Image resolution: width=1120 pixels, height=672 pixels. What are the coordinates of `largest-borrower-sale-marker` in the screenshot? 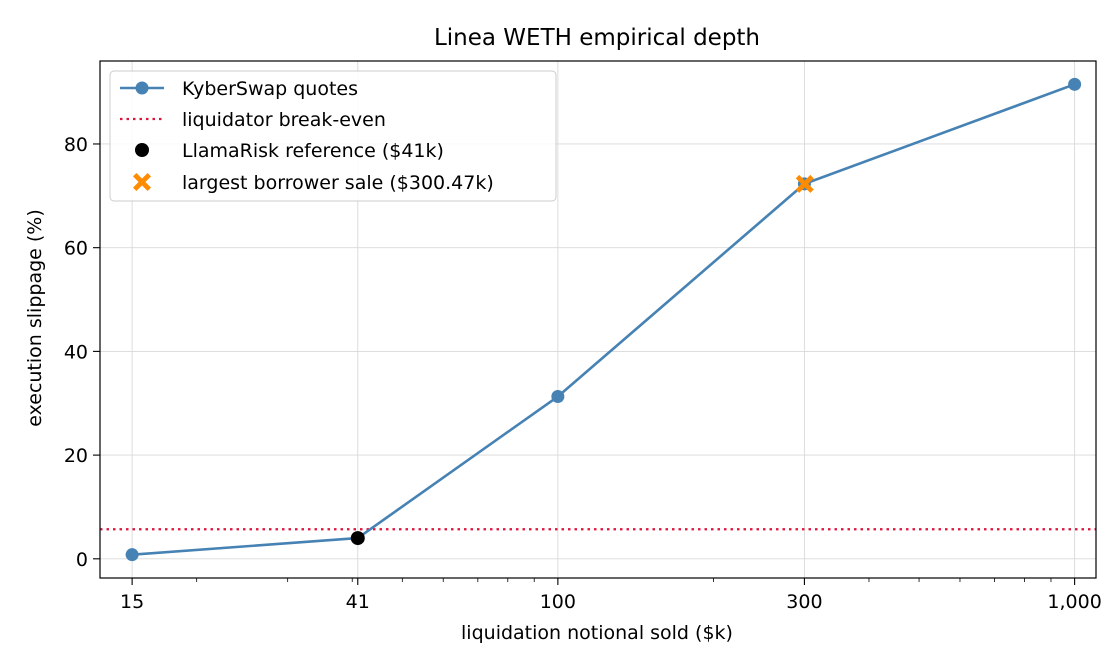 It's located at (804, 183).